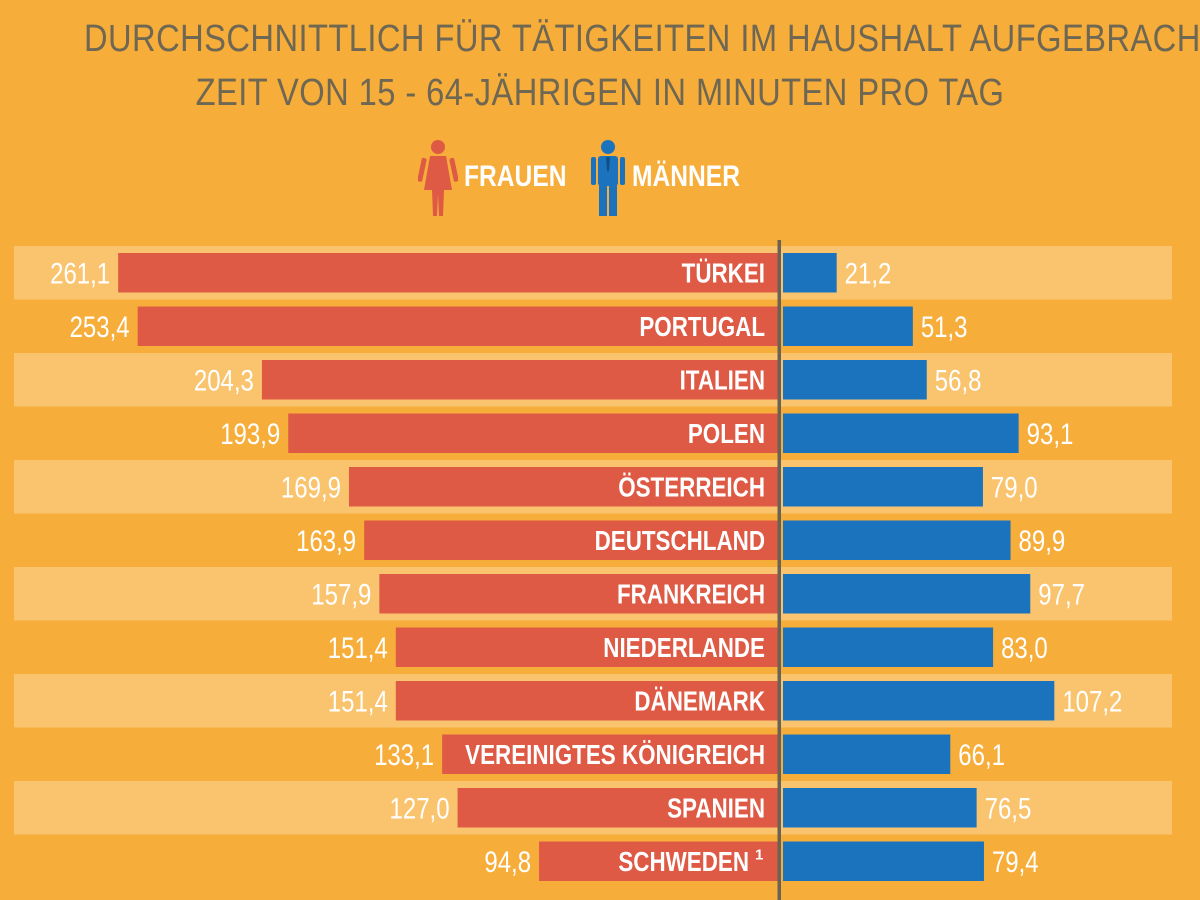 This screenshot has height=900, width=1200. I want to click on category-label: DEUTSCHLAND, so click(680, 541).